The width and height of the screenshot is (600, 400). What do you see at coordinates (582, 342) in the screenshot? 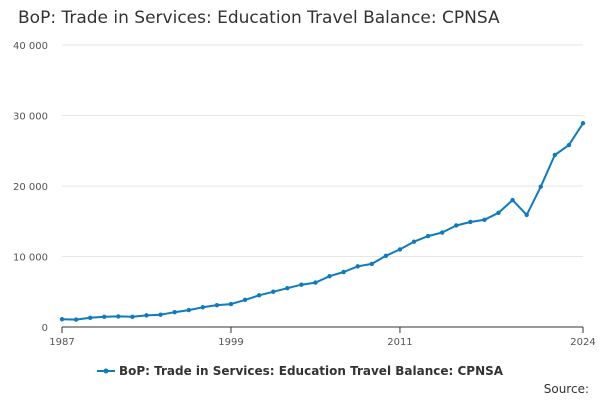
I see `x-tick-label: 2024` at bounding box center [582, 342].